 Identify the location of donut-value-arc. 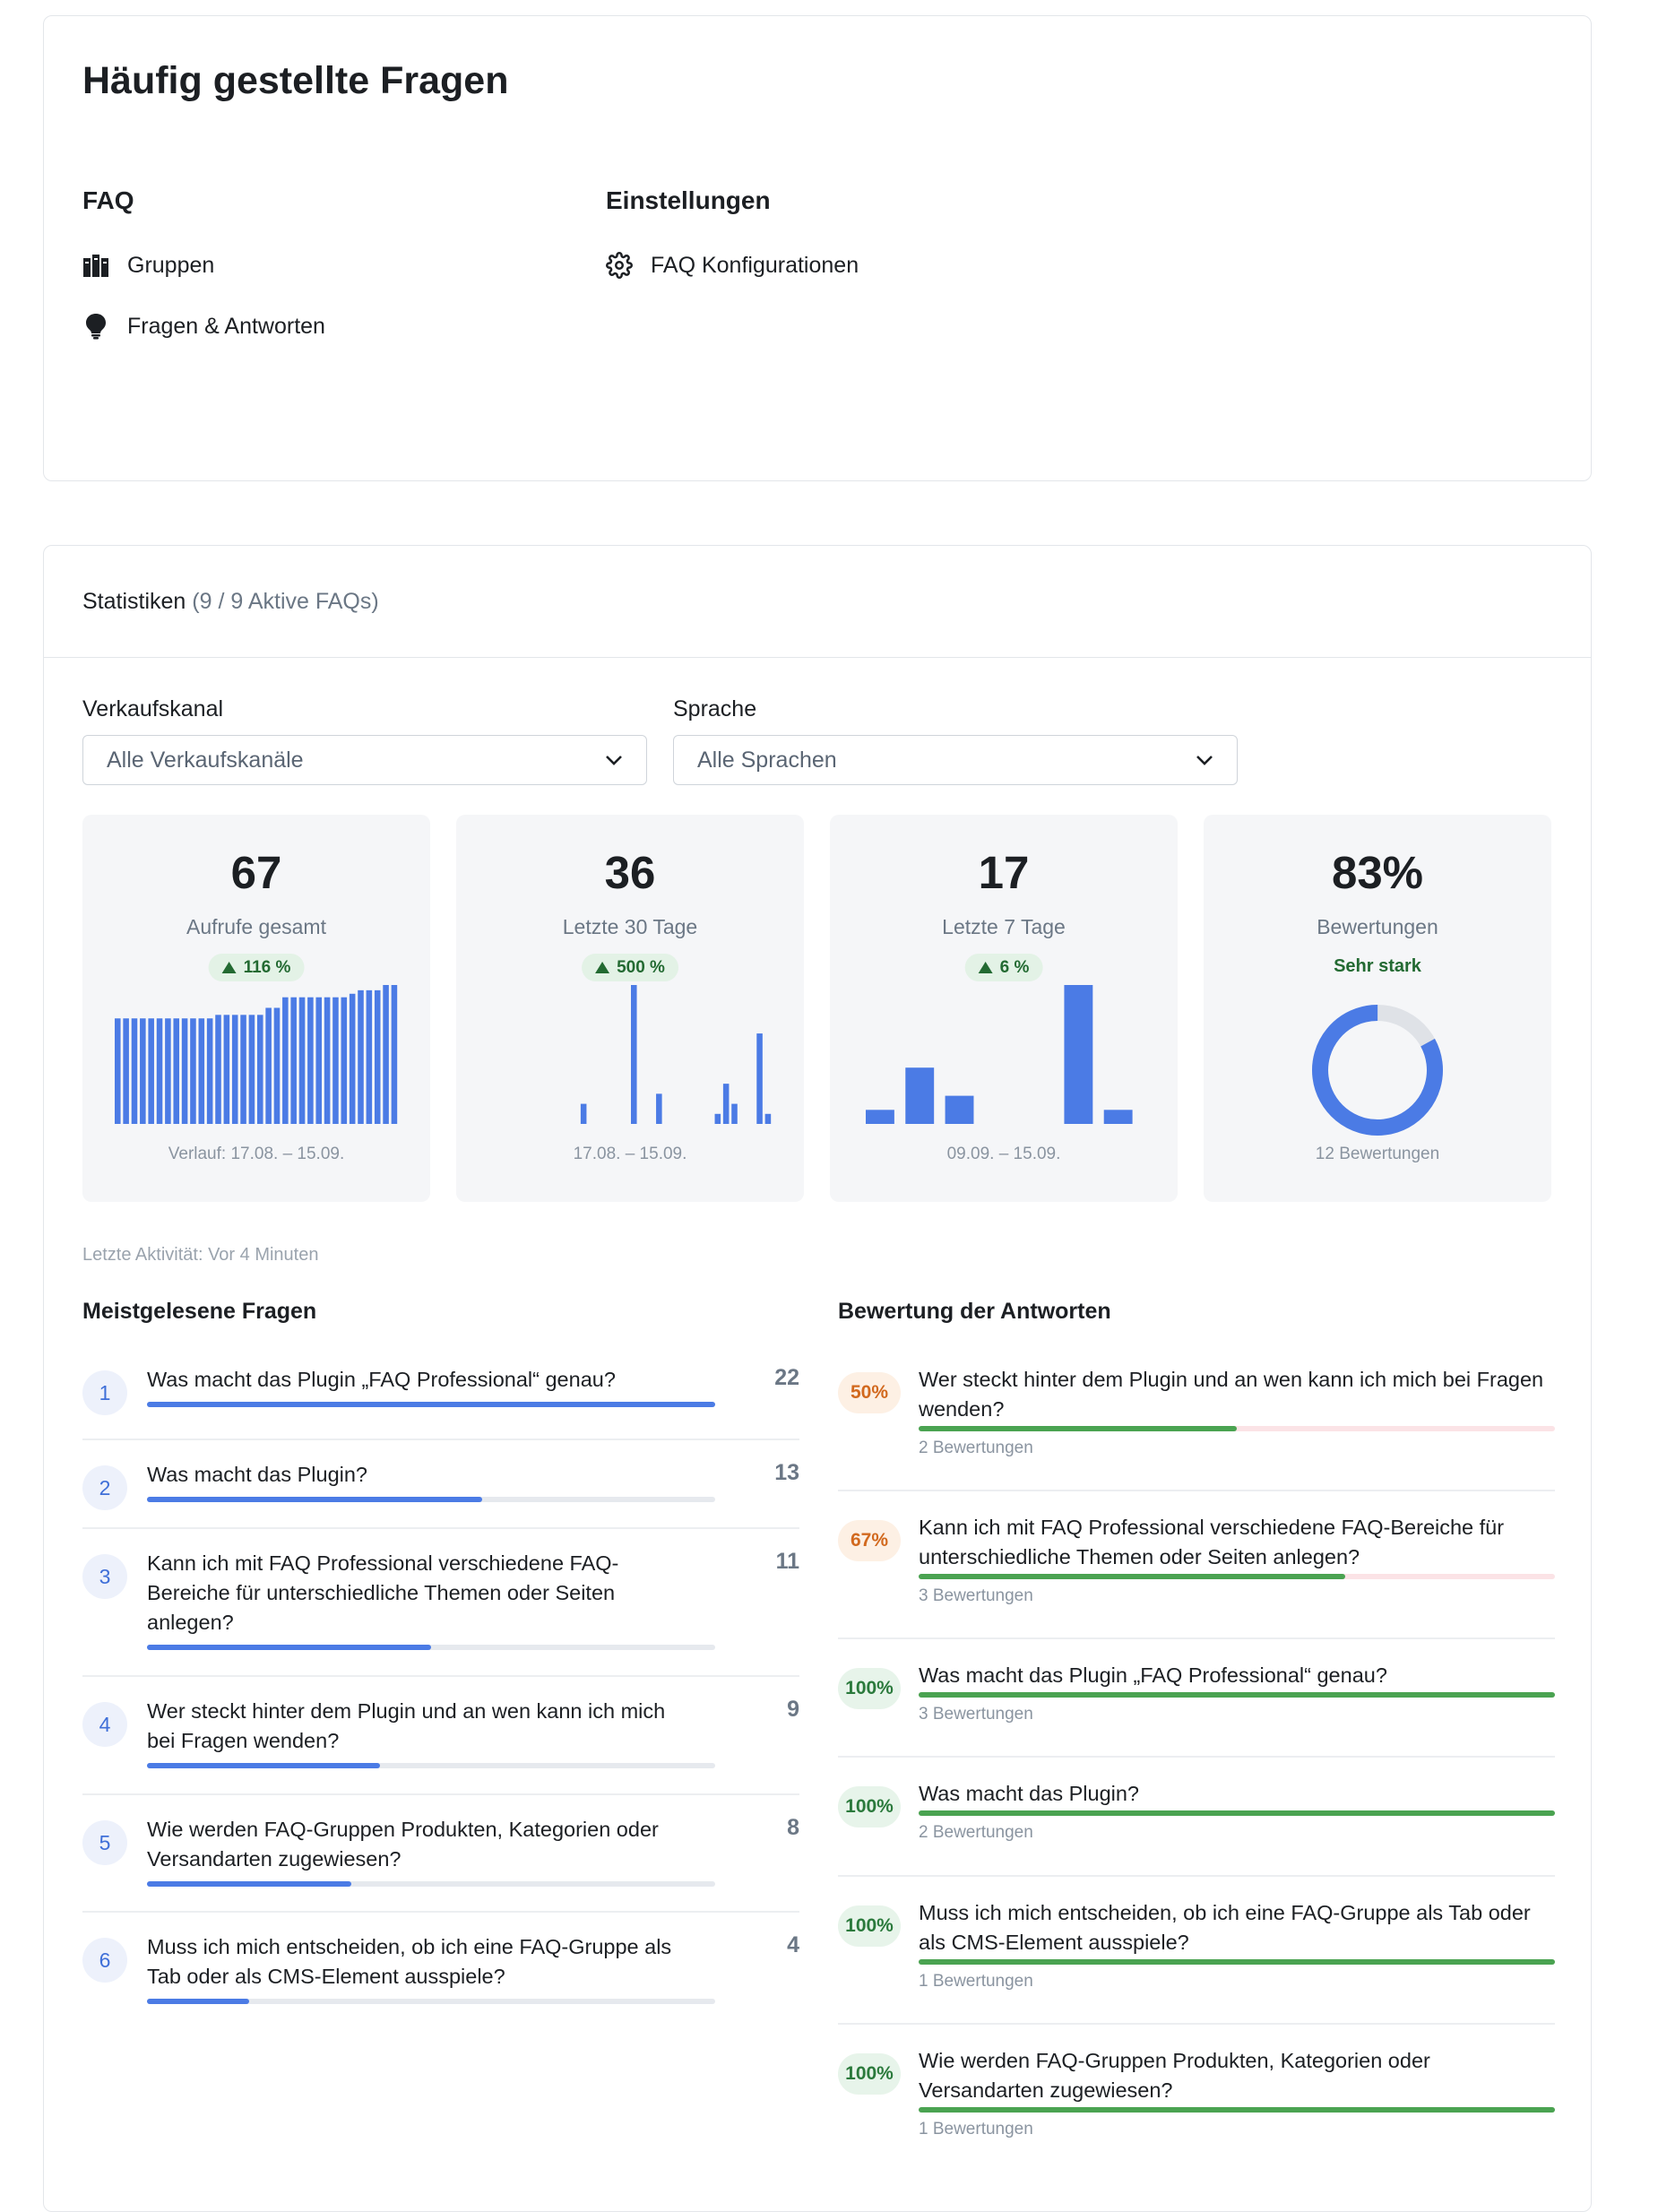
(1377, 1070).